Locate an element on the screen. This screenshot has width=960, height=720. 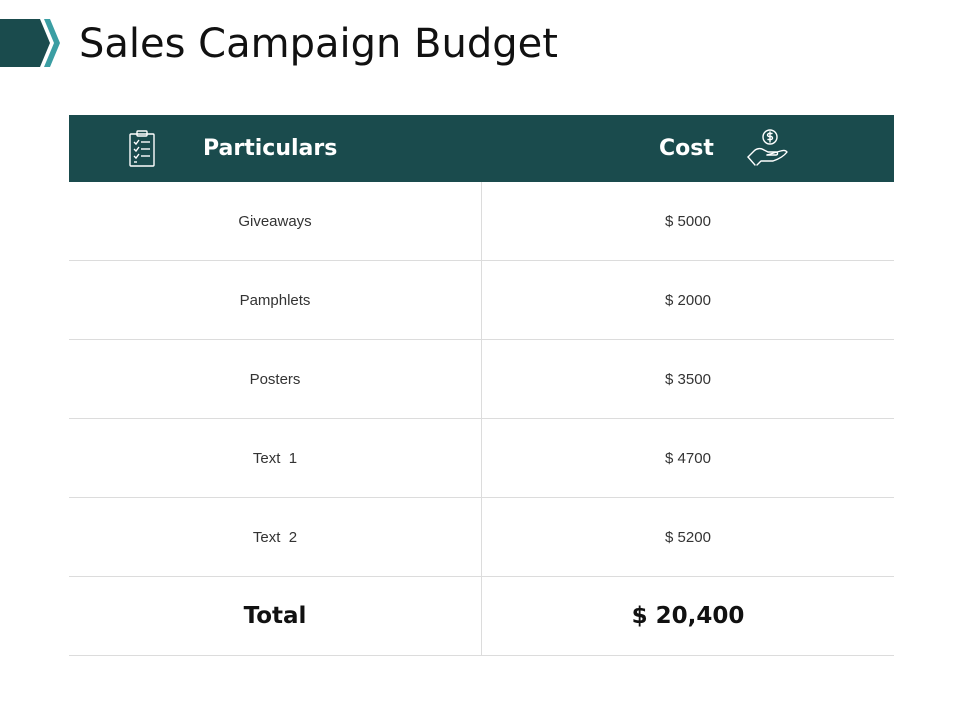
table-header: Particulars Cost is located at coordinates (481, 148).